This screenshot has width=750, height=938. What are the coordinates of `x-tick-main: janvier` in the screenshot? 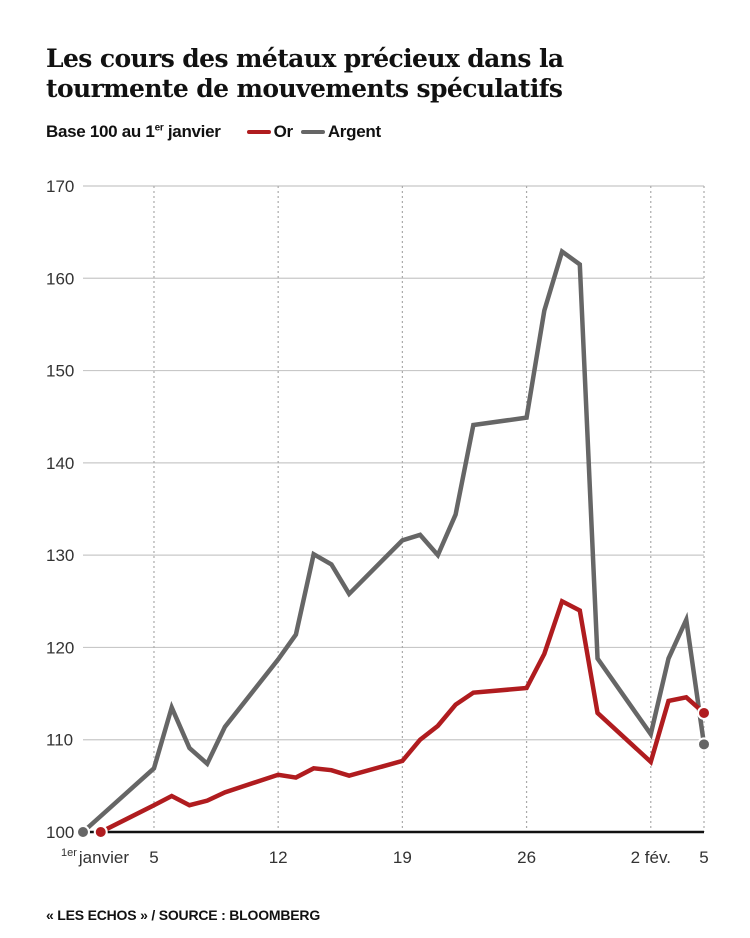 It's located at (103, 857).